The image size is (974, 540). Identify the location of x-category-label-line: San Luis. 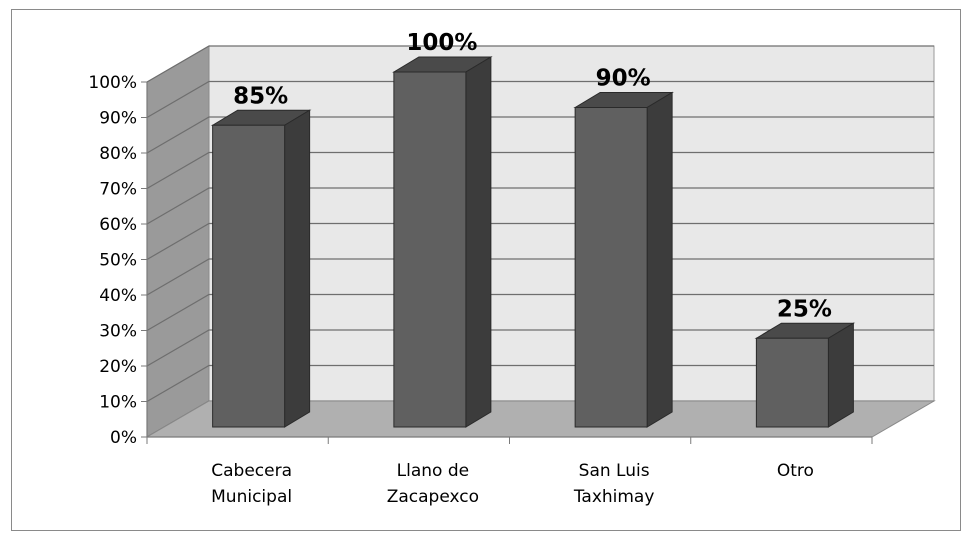
(614, 471).